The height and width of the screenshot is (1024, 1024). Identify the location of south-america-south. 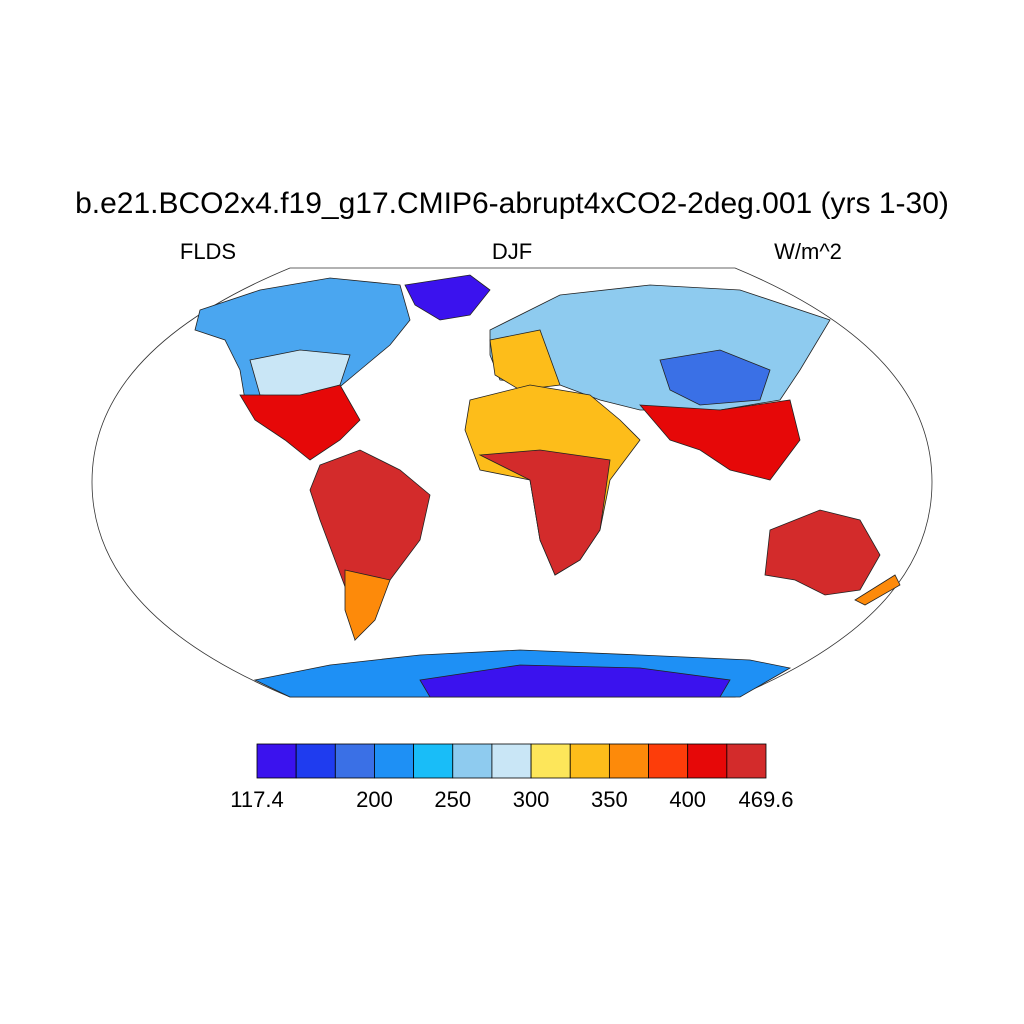
(367, 605).